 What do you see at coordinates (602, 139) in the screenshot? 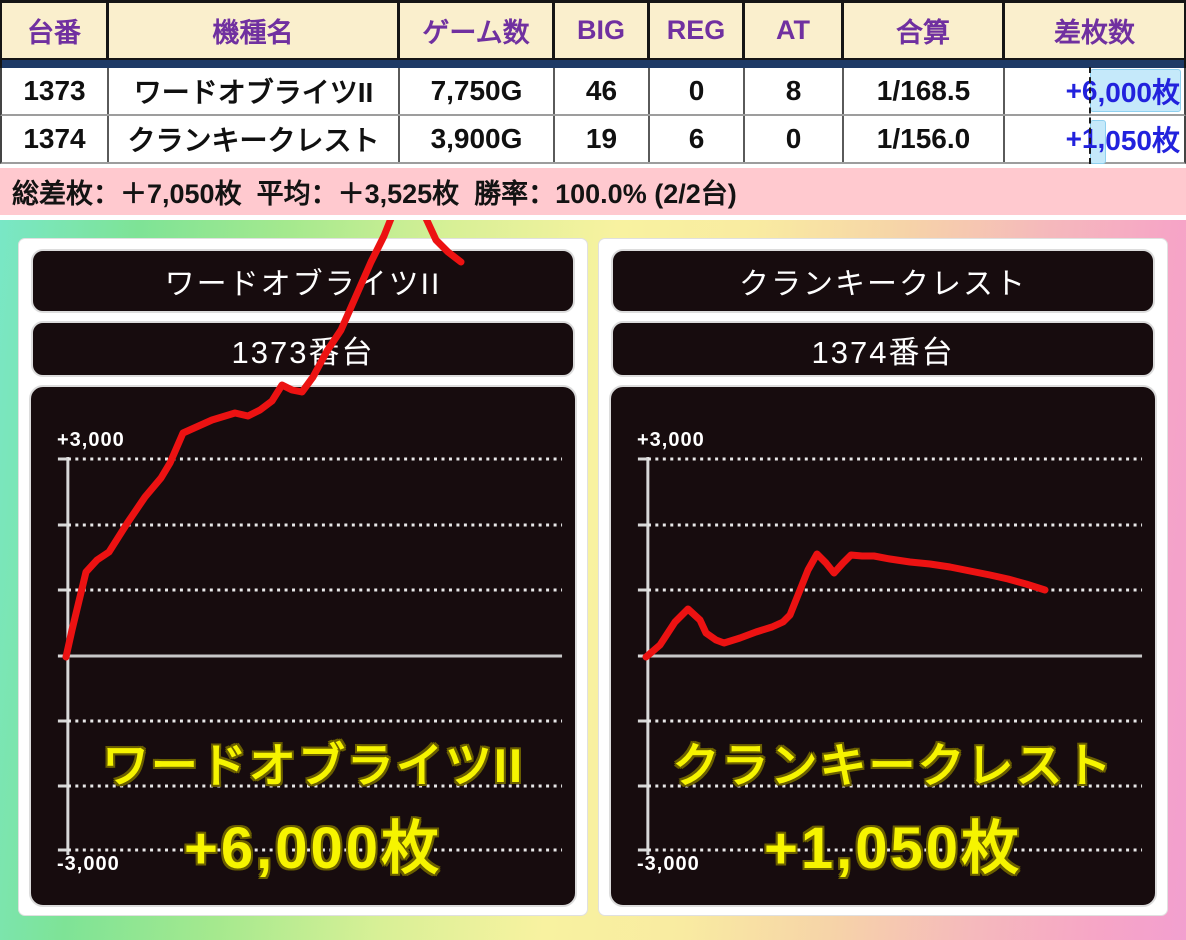
I see `big-cell: 19` at bounding box center [602, 139].